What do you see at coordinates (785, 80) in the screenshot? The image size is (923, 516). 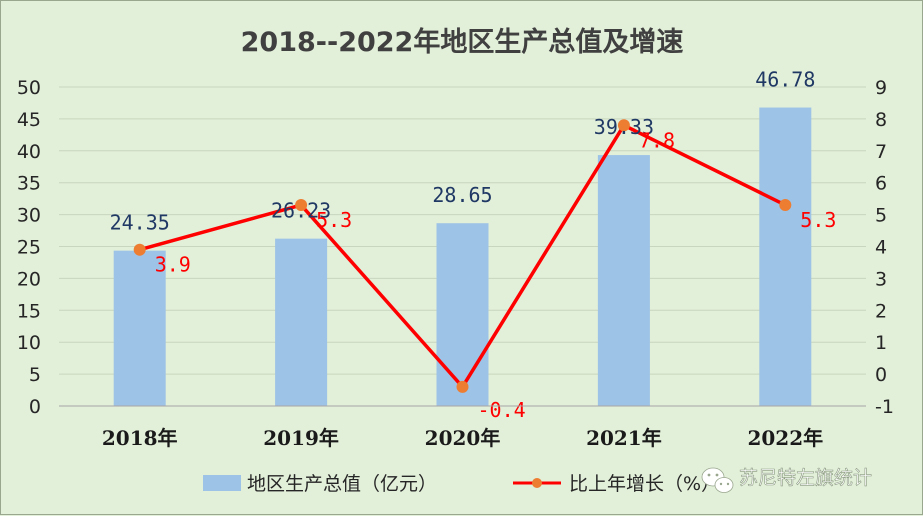 I see `bar-data-label: 46.78` at bounding box center [785, 80].